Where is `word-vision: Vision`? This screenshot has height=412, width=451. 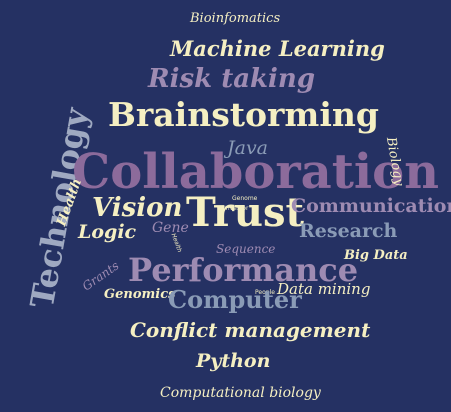
word-vision: Vision is located at coordinates (137, 208).